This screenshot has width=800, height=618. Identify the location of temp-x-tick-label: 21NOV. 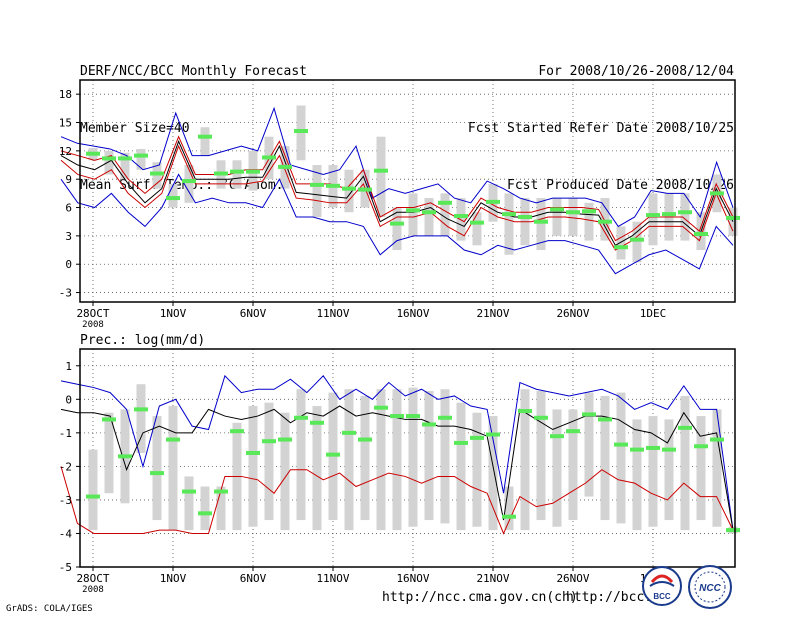
(492, 313).